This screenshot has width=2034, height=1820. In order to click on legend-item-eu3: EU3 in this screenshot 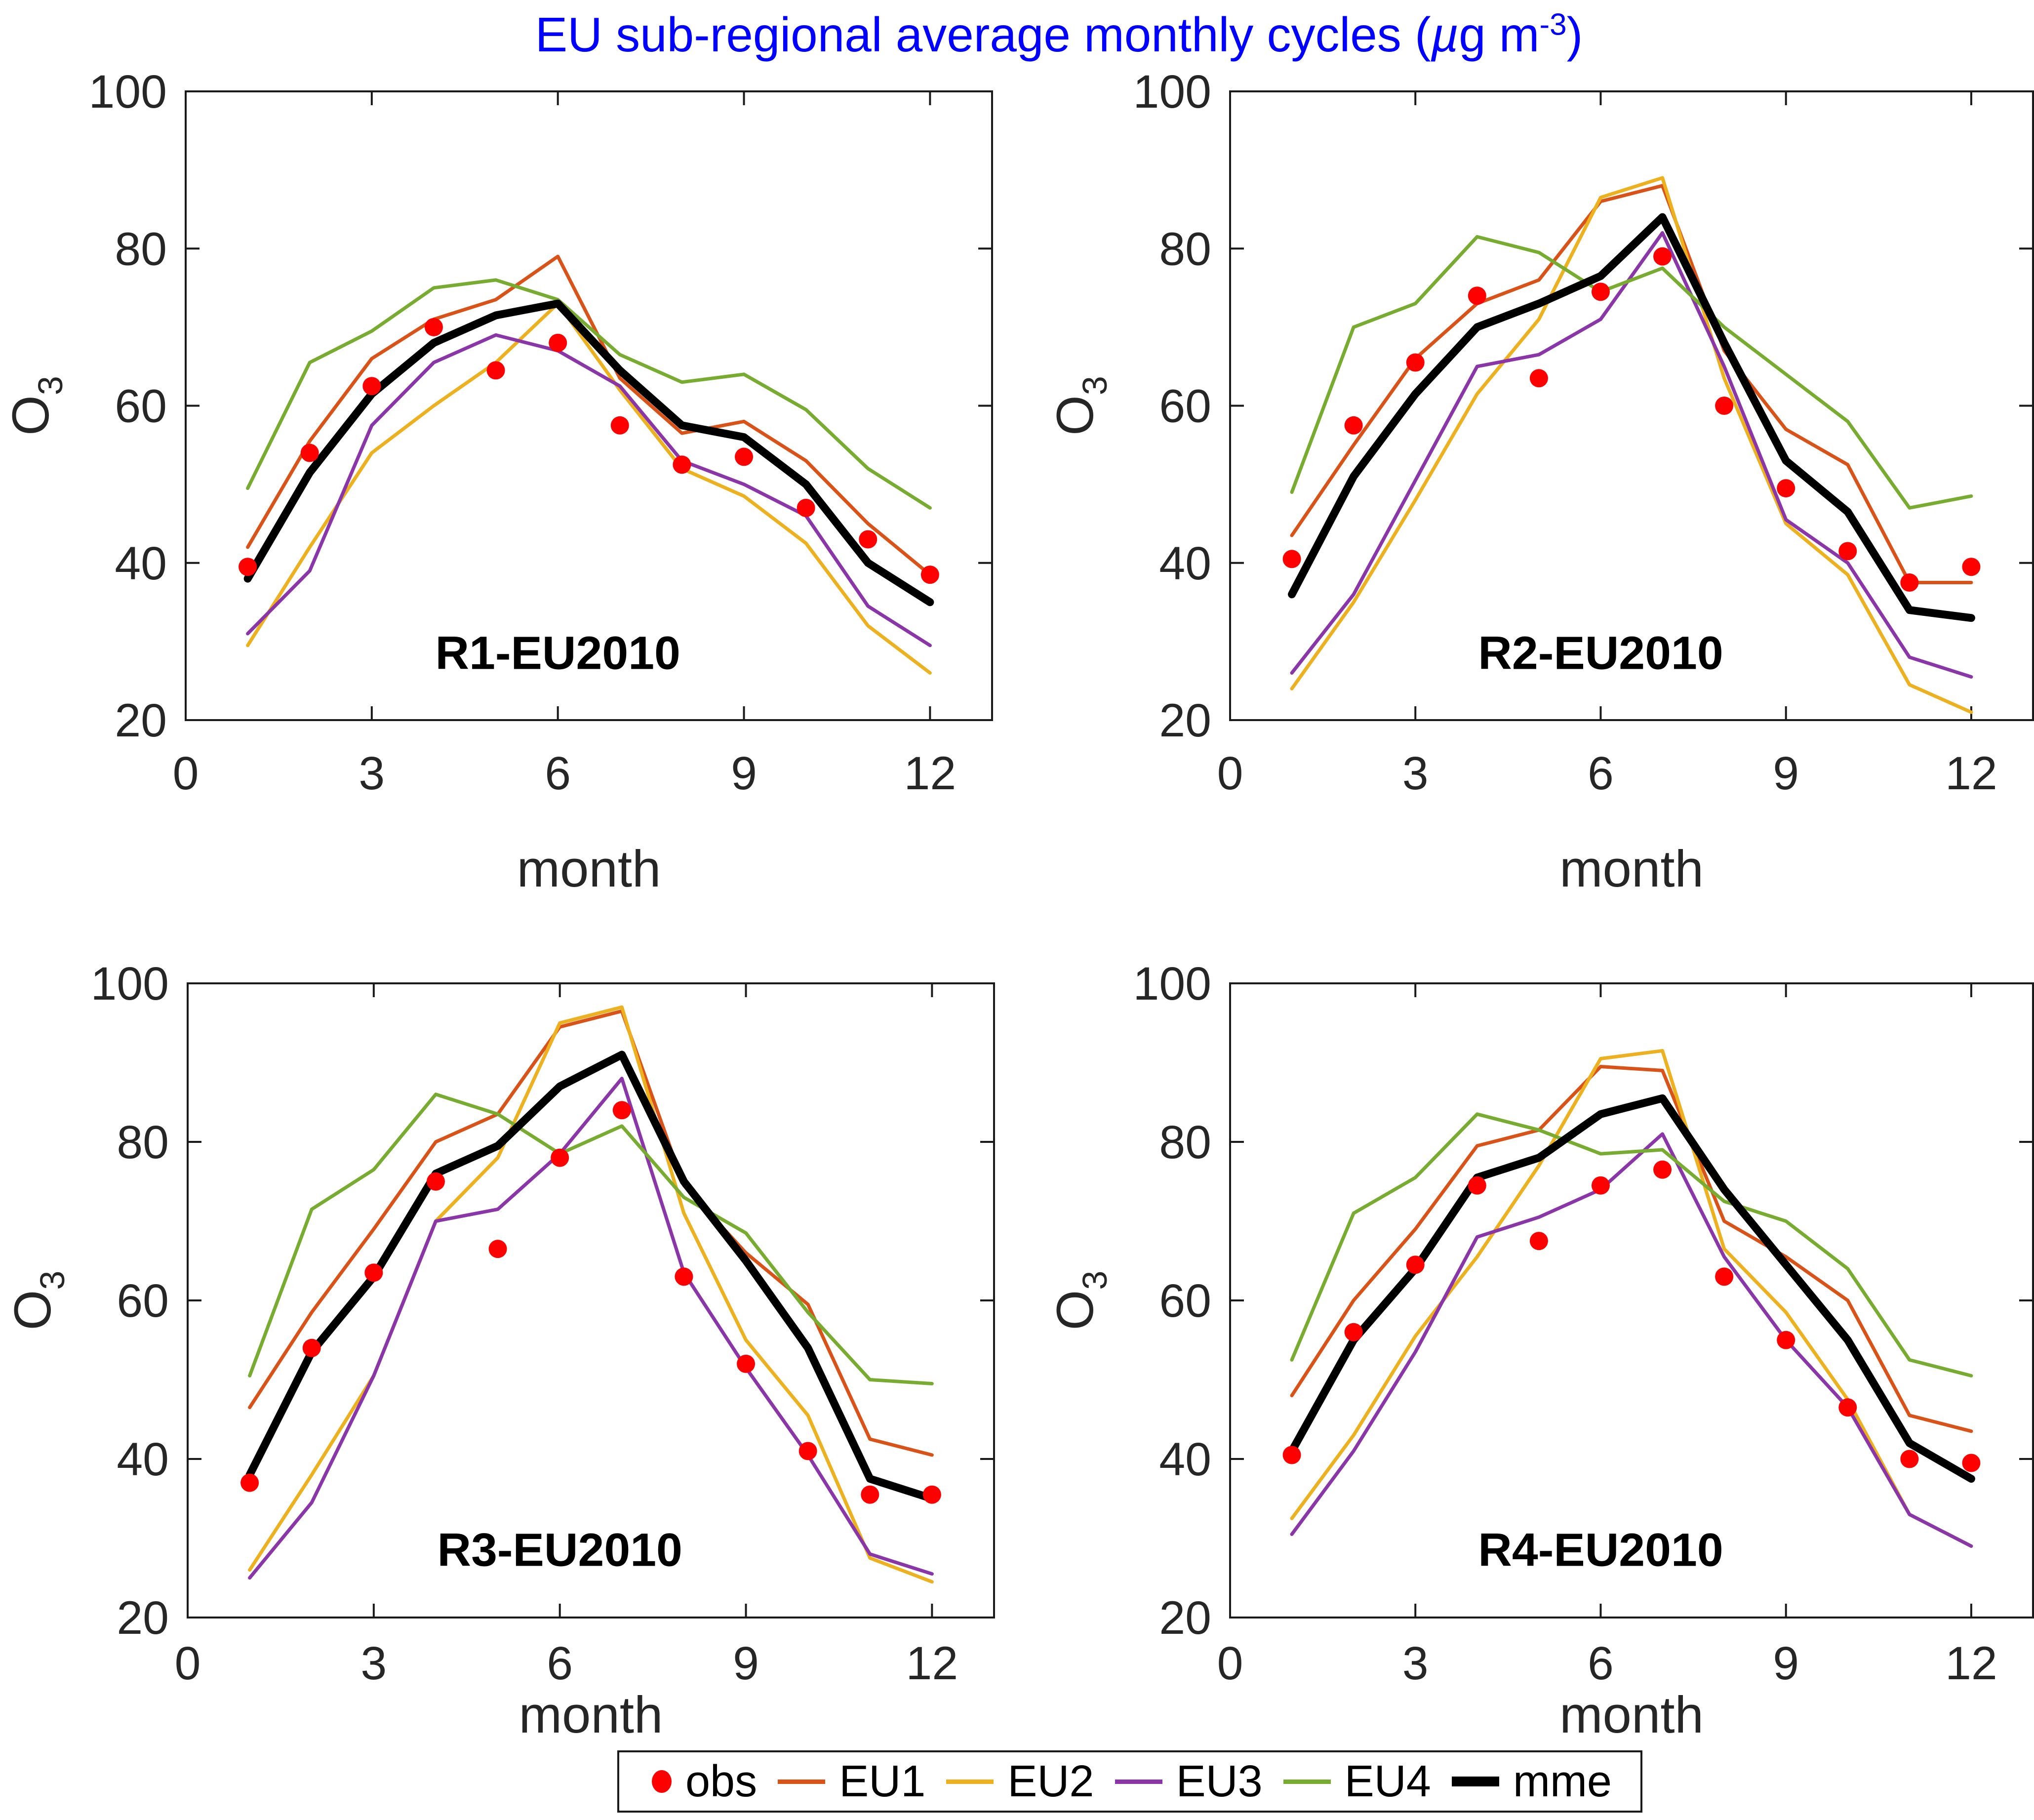, I will do `click(1189, 1781)`.